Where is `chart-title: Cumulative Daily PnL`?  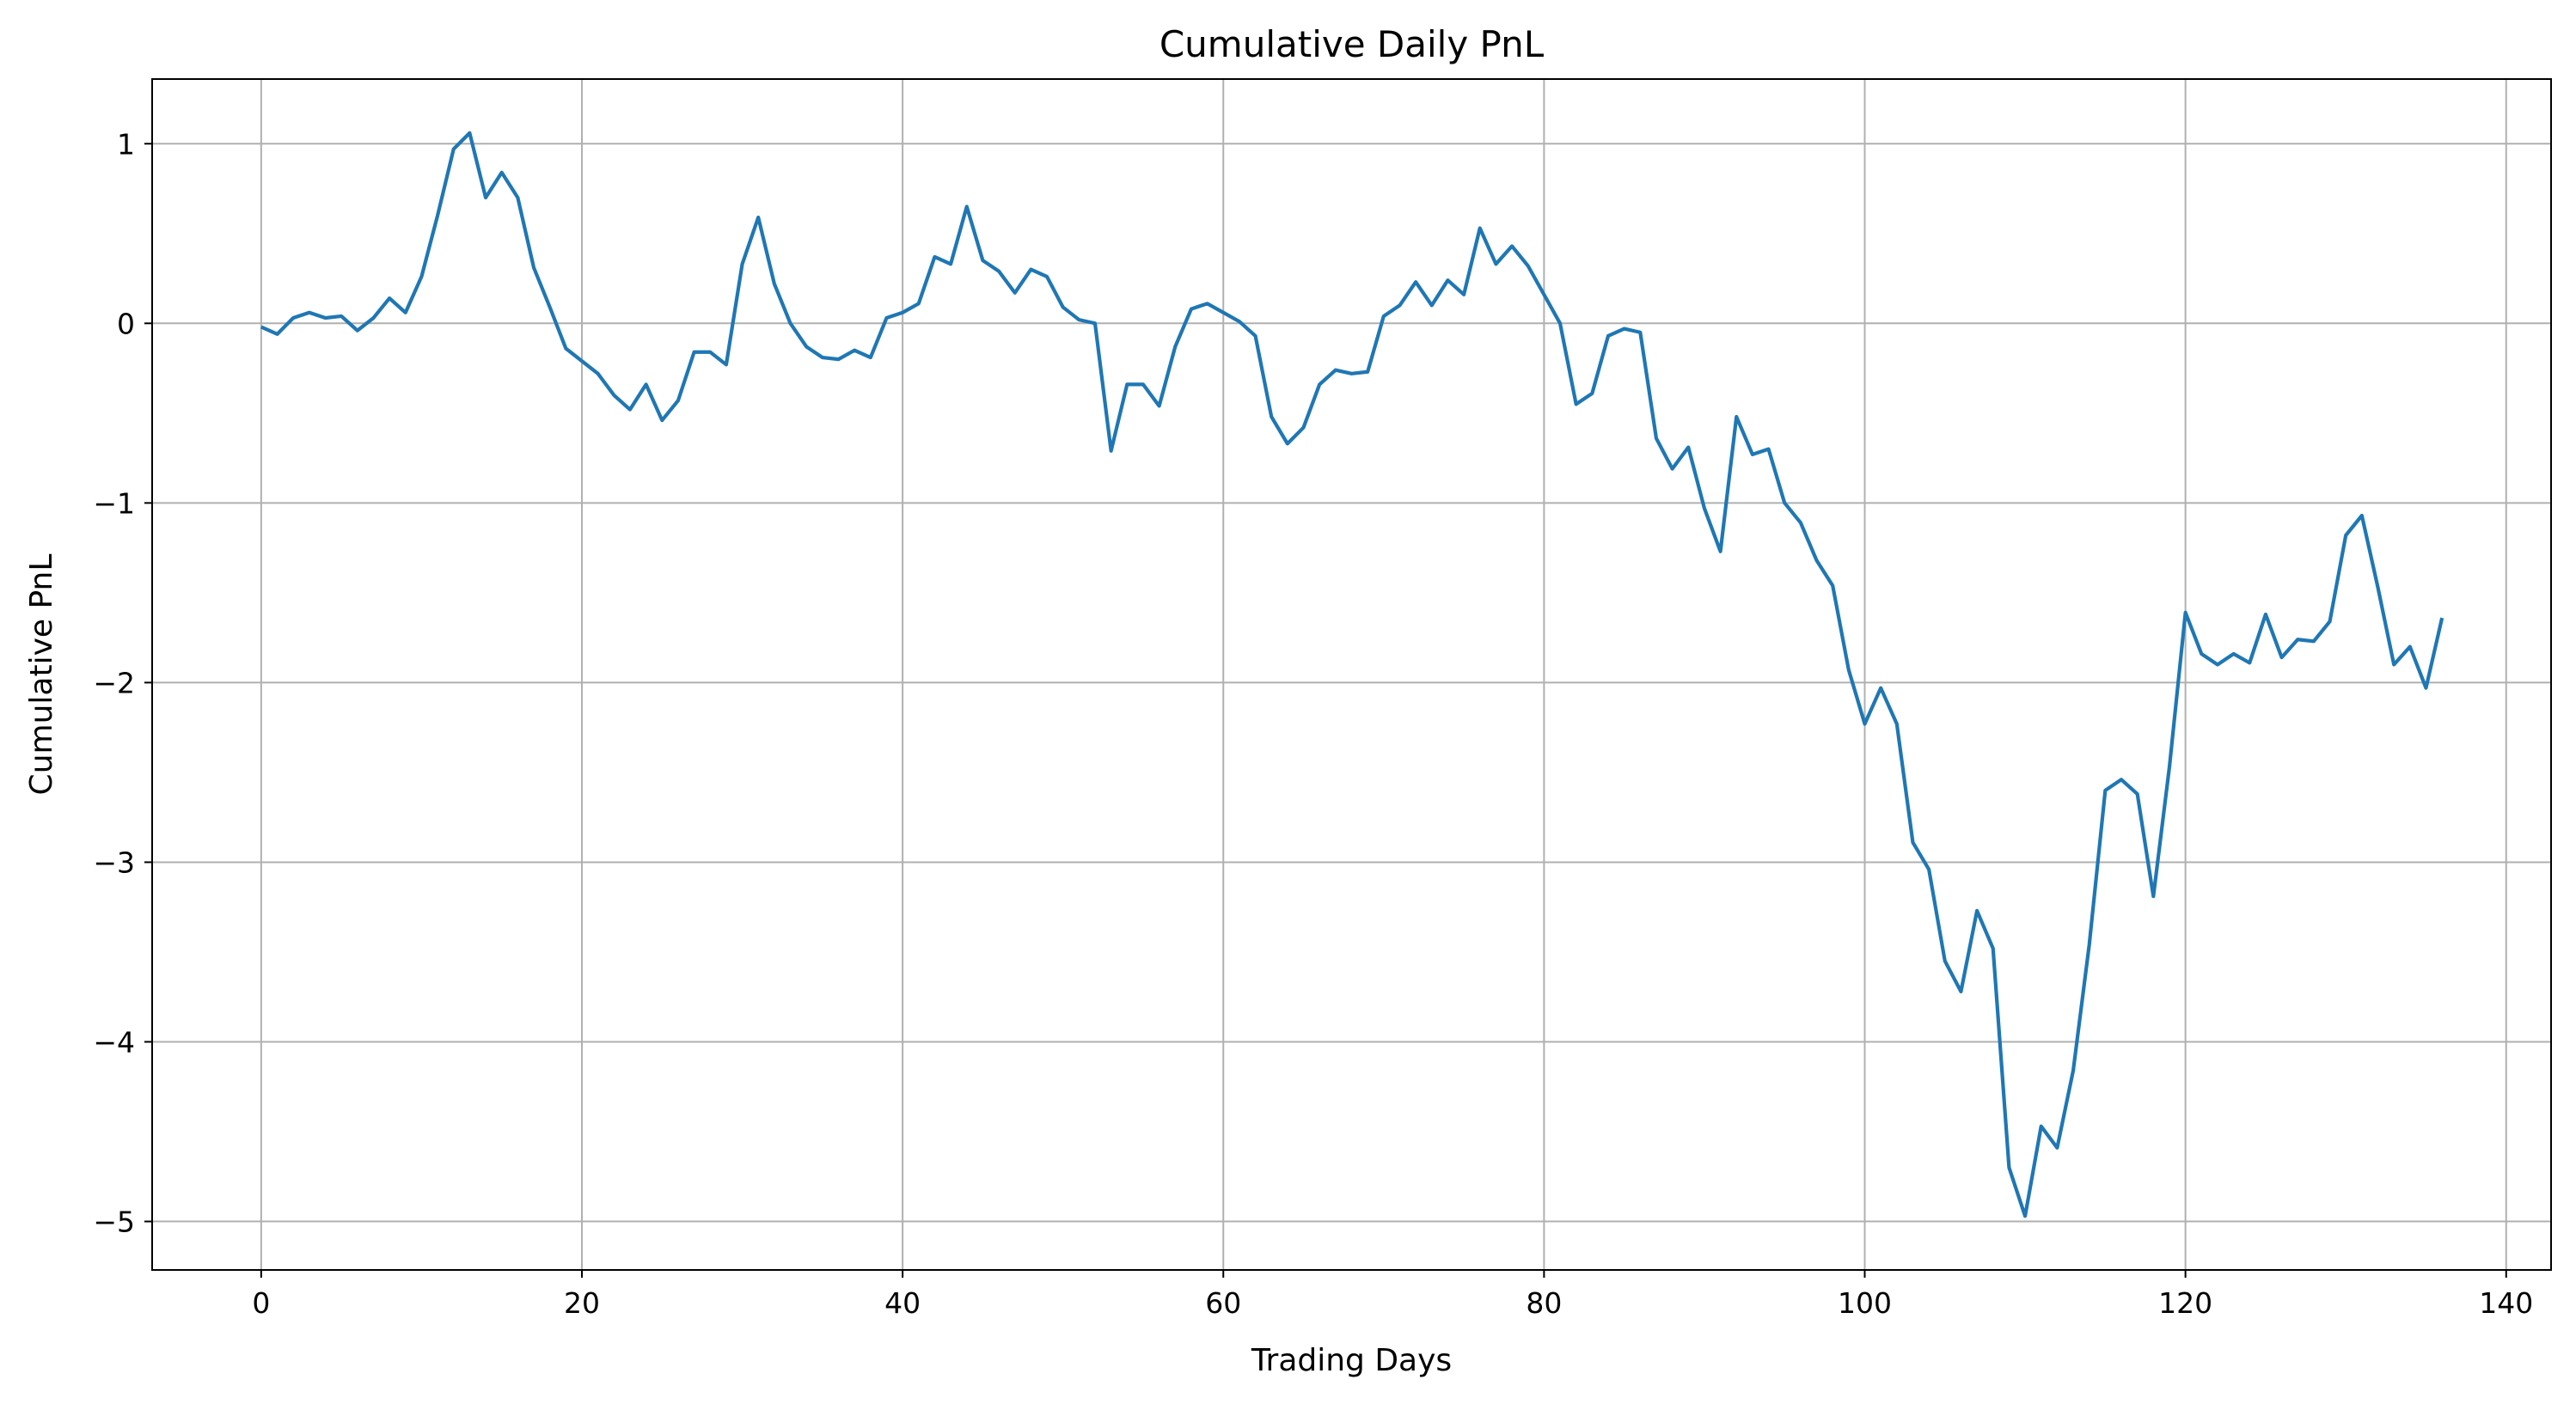
chart-title: Cumulative Daily PnL is located at coordinates (1352, 44).